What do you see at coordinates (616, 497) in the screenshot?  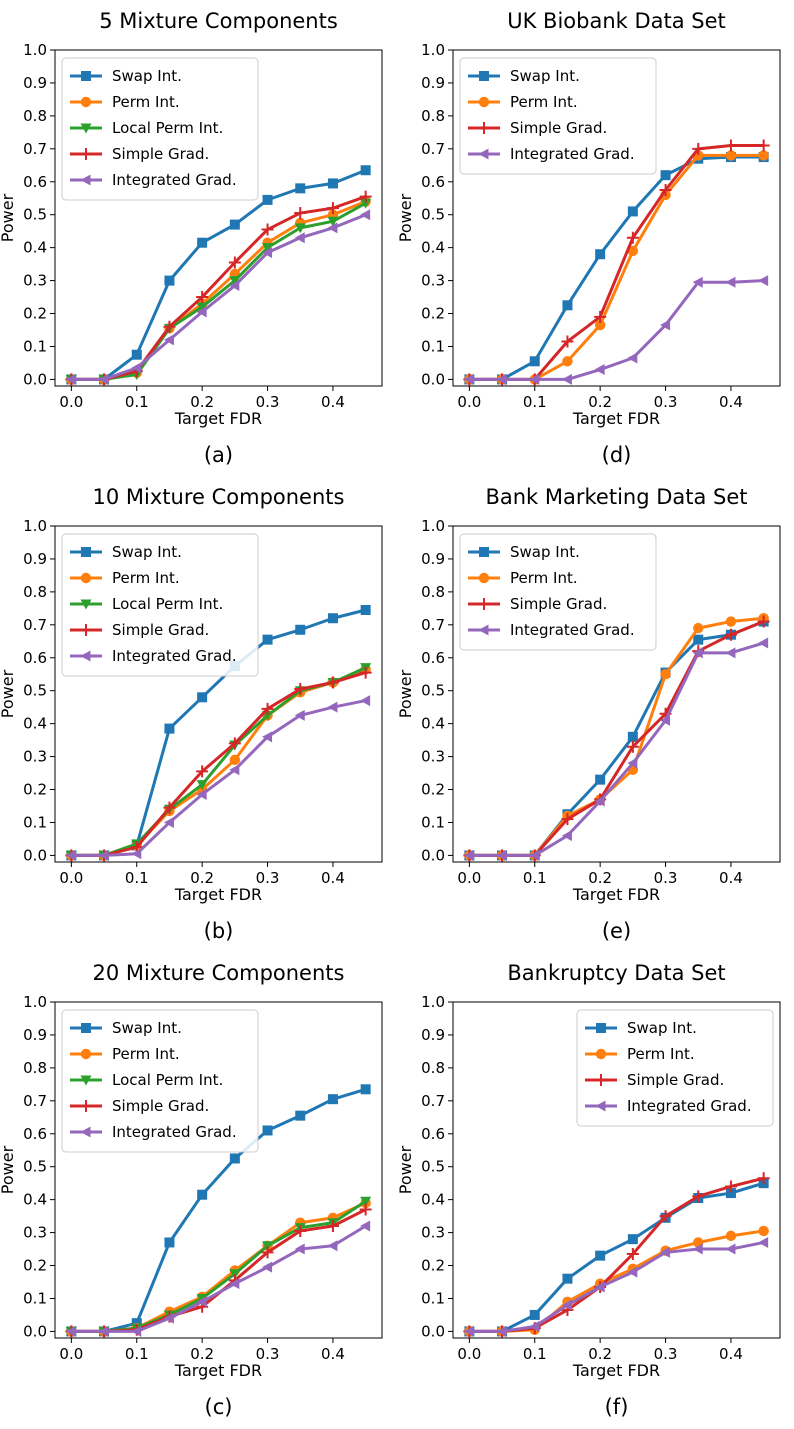 I see `chart-title: Bank Marketing Data Set` at bounding box center [616, 497].